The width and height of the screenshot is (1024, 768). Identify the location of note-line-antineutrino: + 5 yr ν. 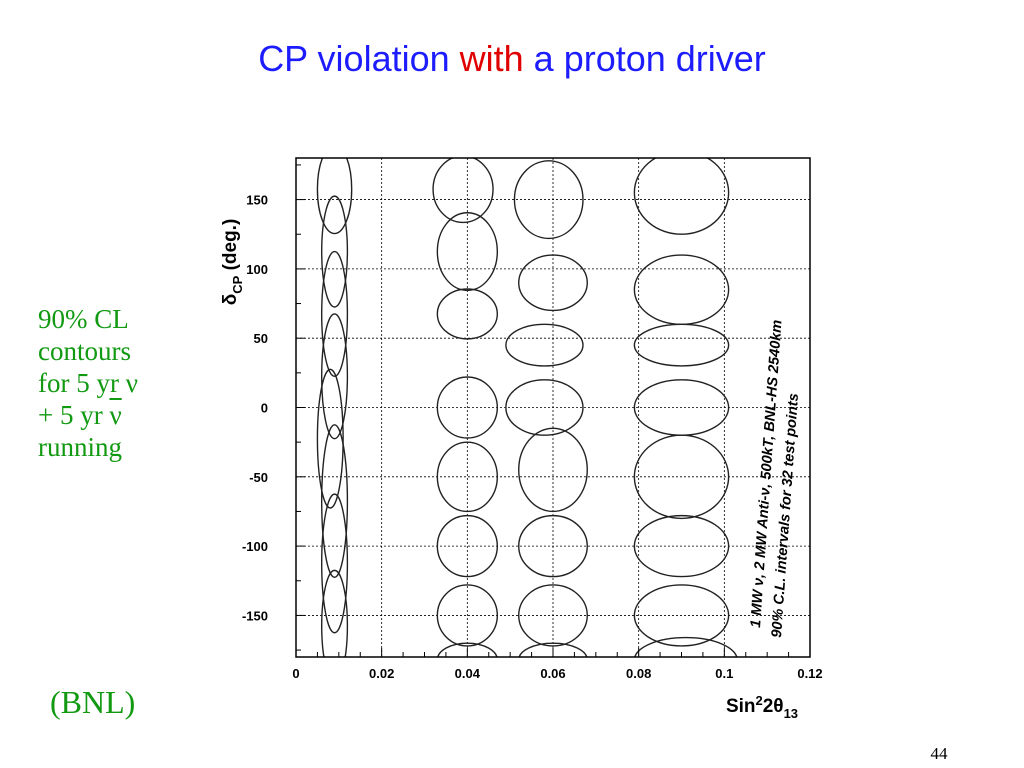
(88, 415).